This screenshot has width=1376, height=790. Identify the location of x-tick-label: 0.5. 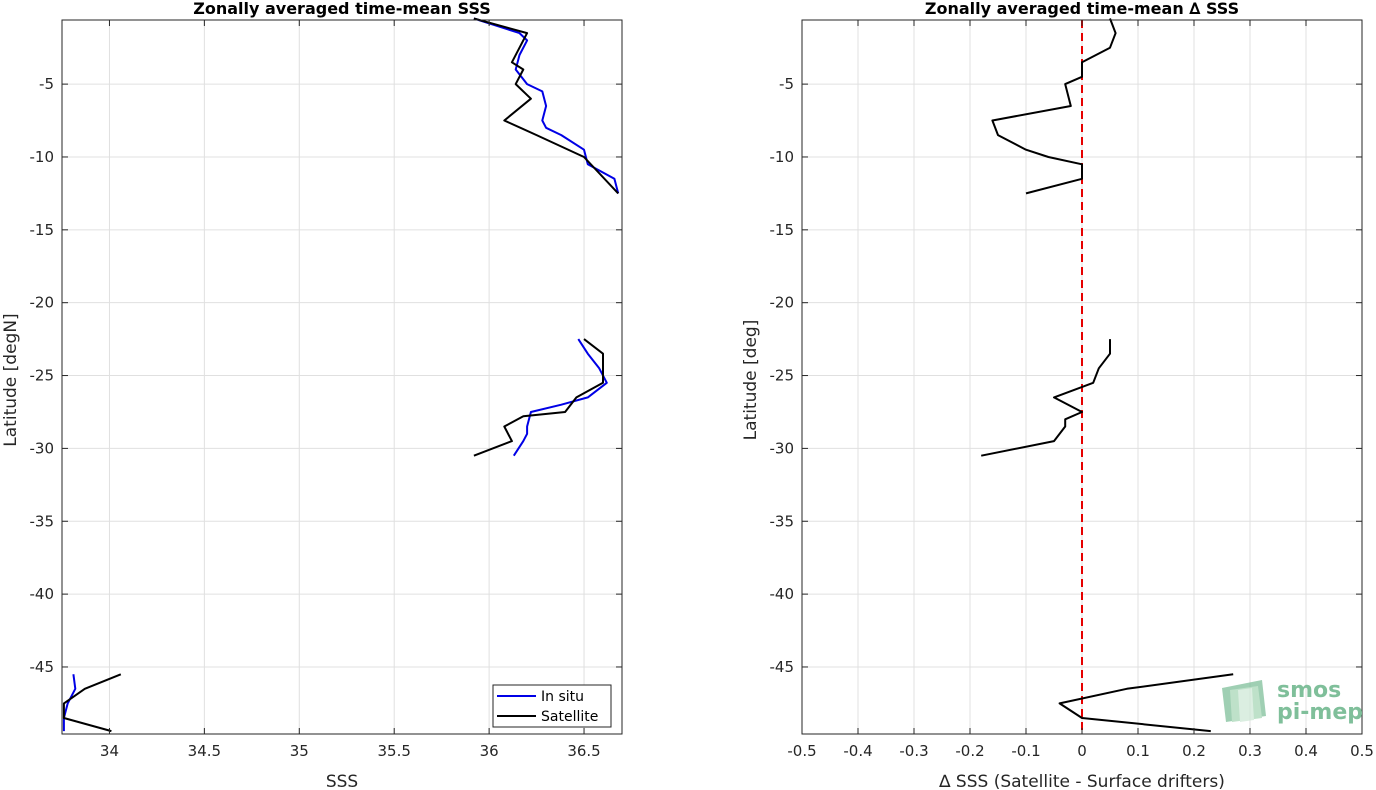
(1362, 751).